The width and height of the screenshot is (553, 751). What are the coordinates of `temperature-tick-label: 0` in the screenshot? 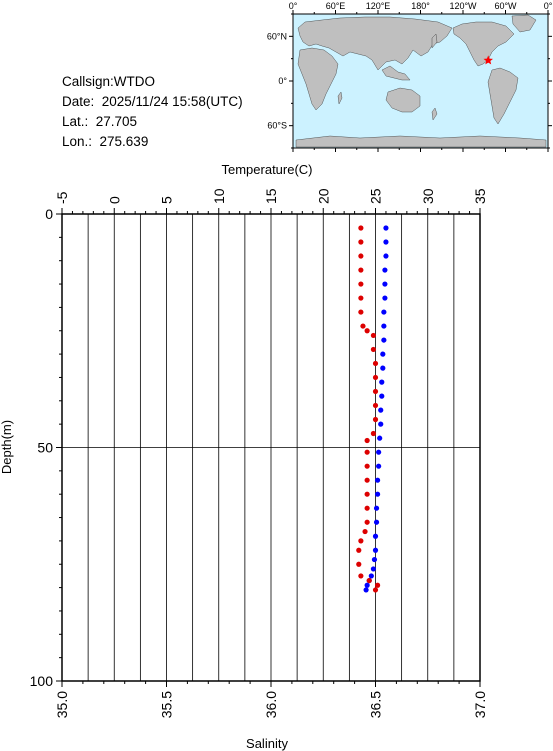 It's located at (114, 200).